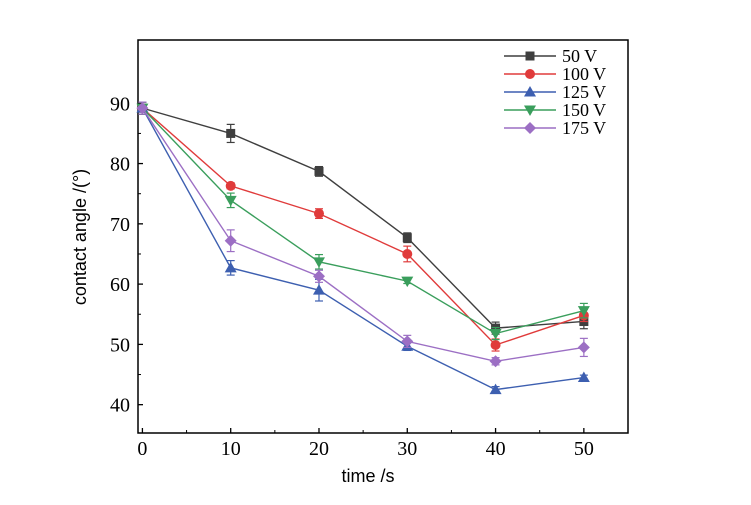 This screenshot has height=505, width=751. I want to click on legend-item: 150 V, so click(555, 110).